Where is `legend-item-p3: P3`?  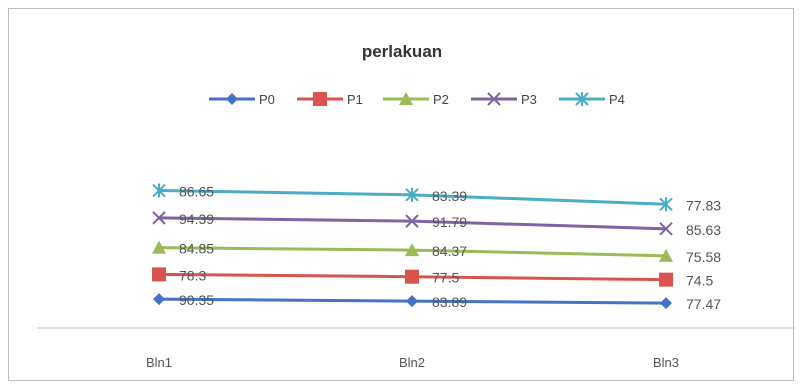 legend-item-p3: P3 is located at coordinates (504, 99).